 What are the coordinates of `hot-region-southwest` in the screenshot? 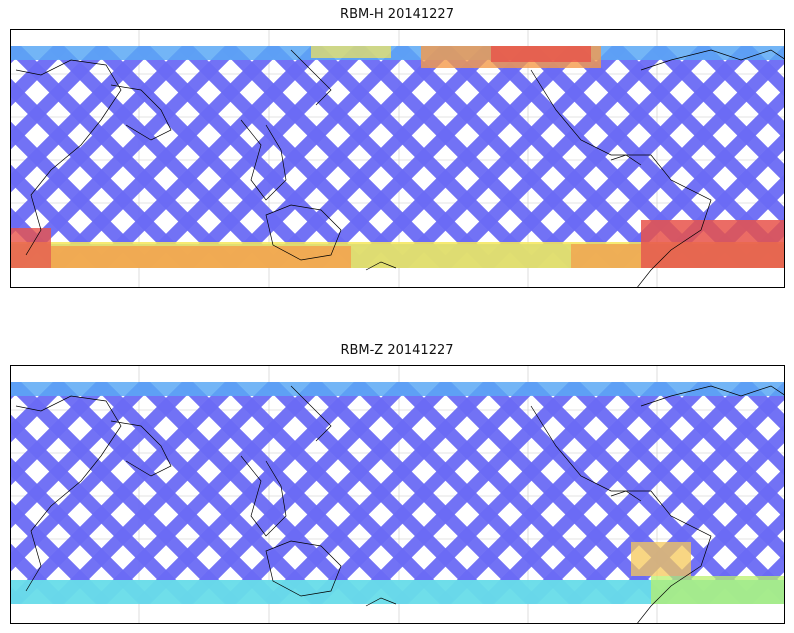 It's located at (31, 248).